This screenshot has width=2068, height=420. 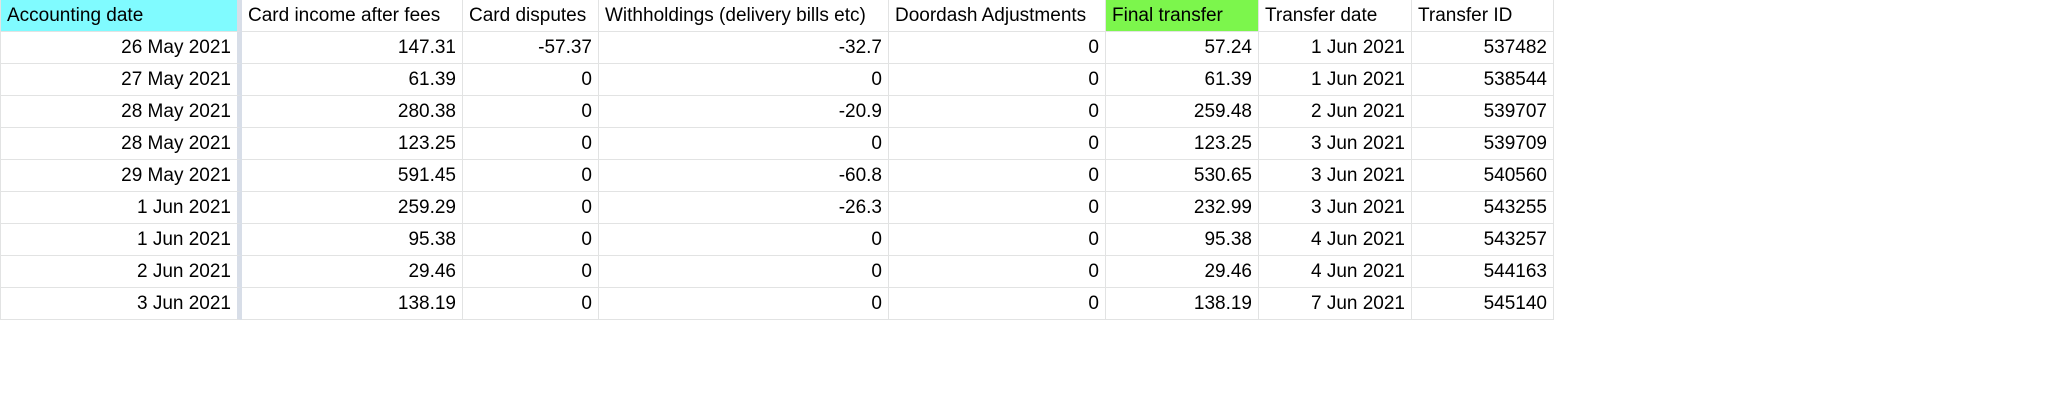 I want to click on cell-final-transfer: 61.39, so click(x=1182, y=80).